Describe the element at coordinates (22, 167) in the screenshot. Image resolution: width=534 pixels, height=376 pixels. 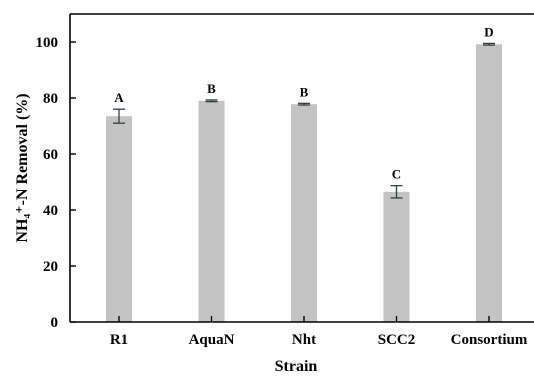
I see `y-axis-title: NH₄⁺-N Removal (%)` at that location.